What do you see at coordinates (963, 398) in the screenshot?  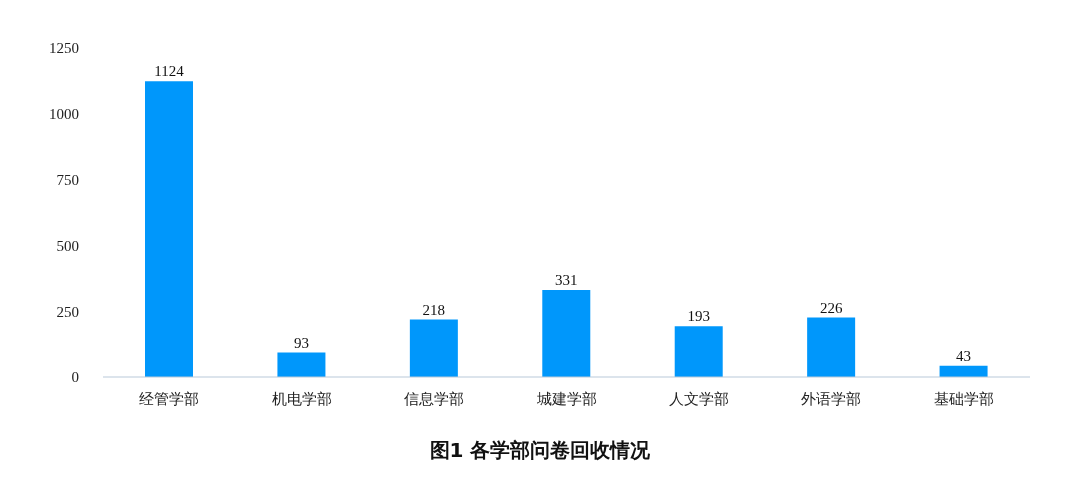 I see `x-tick-label: 基础学部` at bounding box center [963, 398].